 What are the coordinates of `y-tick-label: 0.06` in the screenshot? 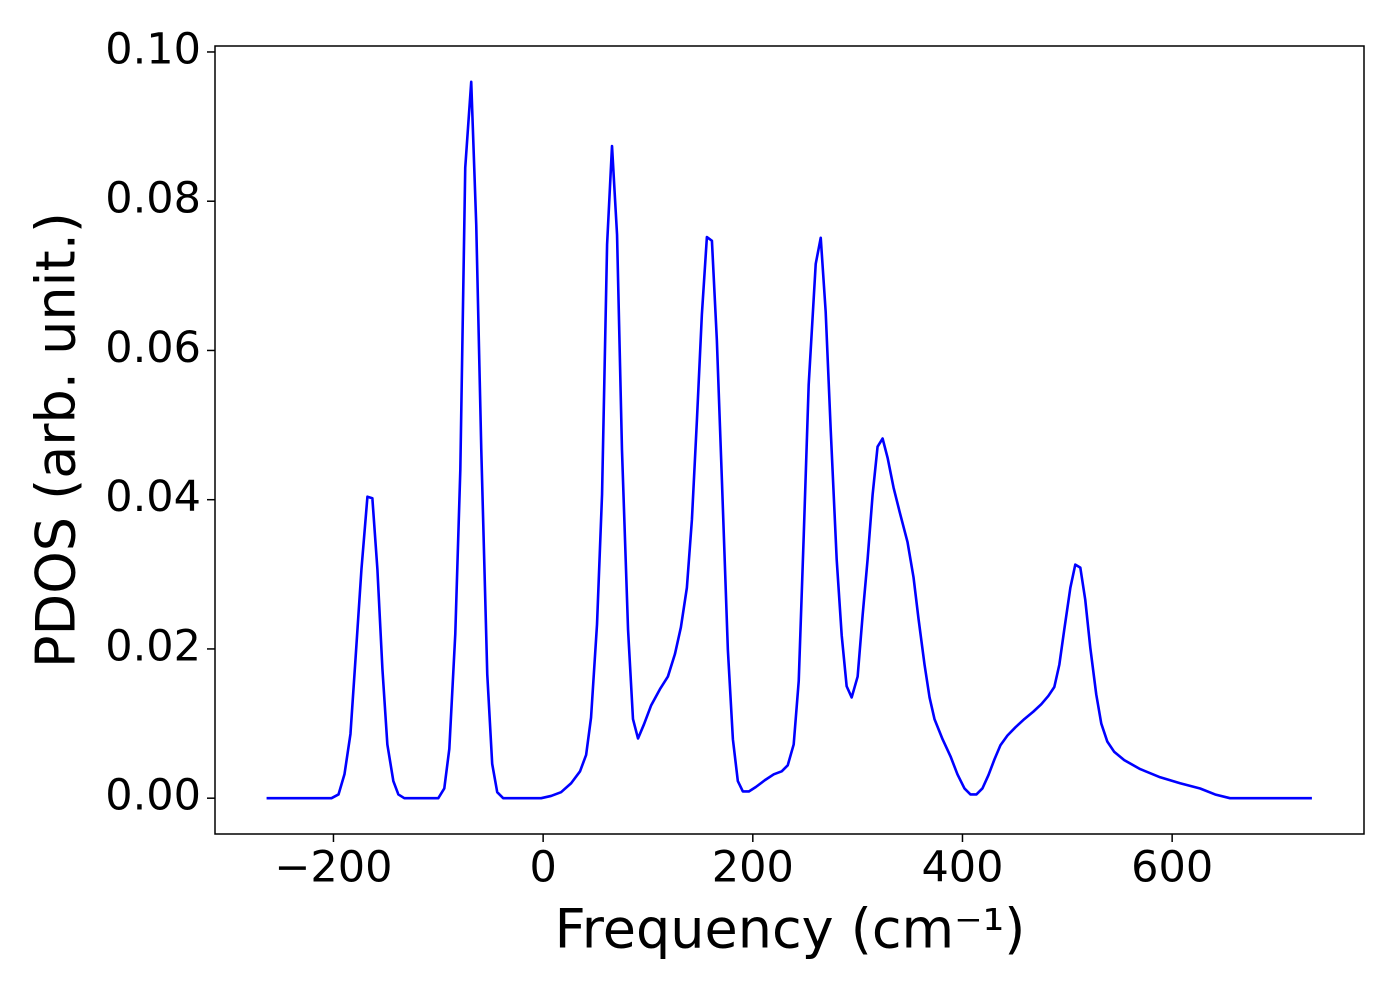 It's located at (153, 348).